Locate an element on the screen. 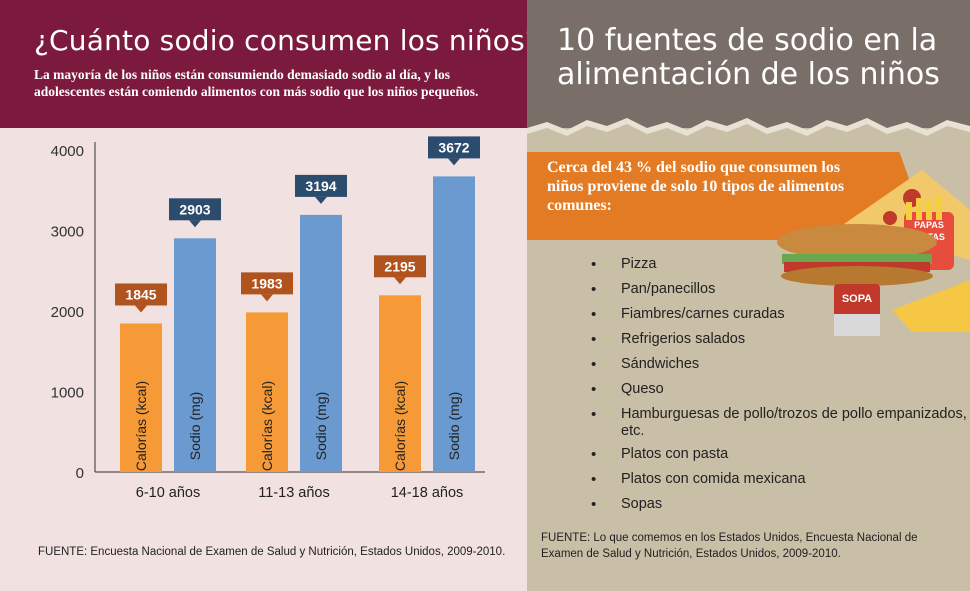 The image size is (970, 591). x-tick-label: 11-13 años is located at coordinates (293, 493).